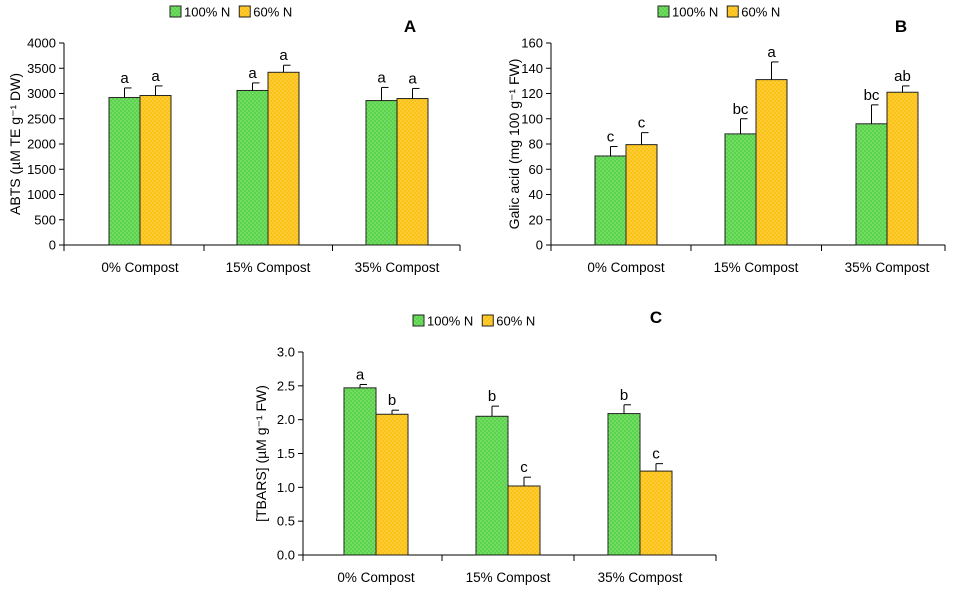 Image resolution: width=960 pixels, height=589 pixels. I want to click on y-tick-label: 160, so click(532, 43).